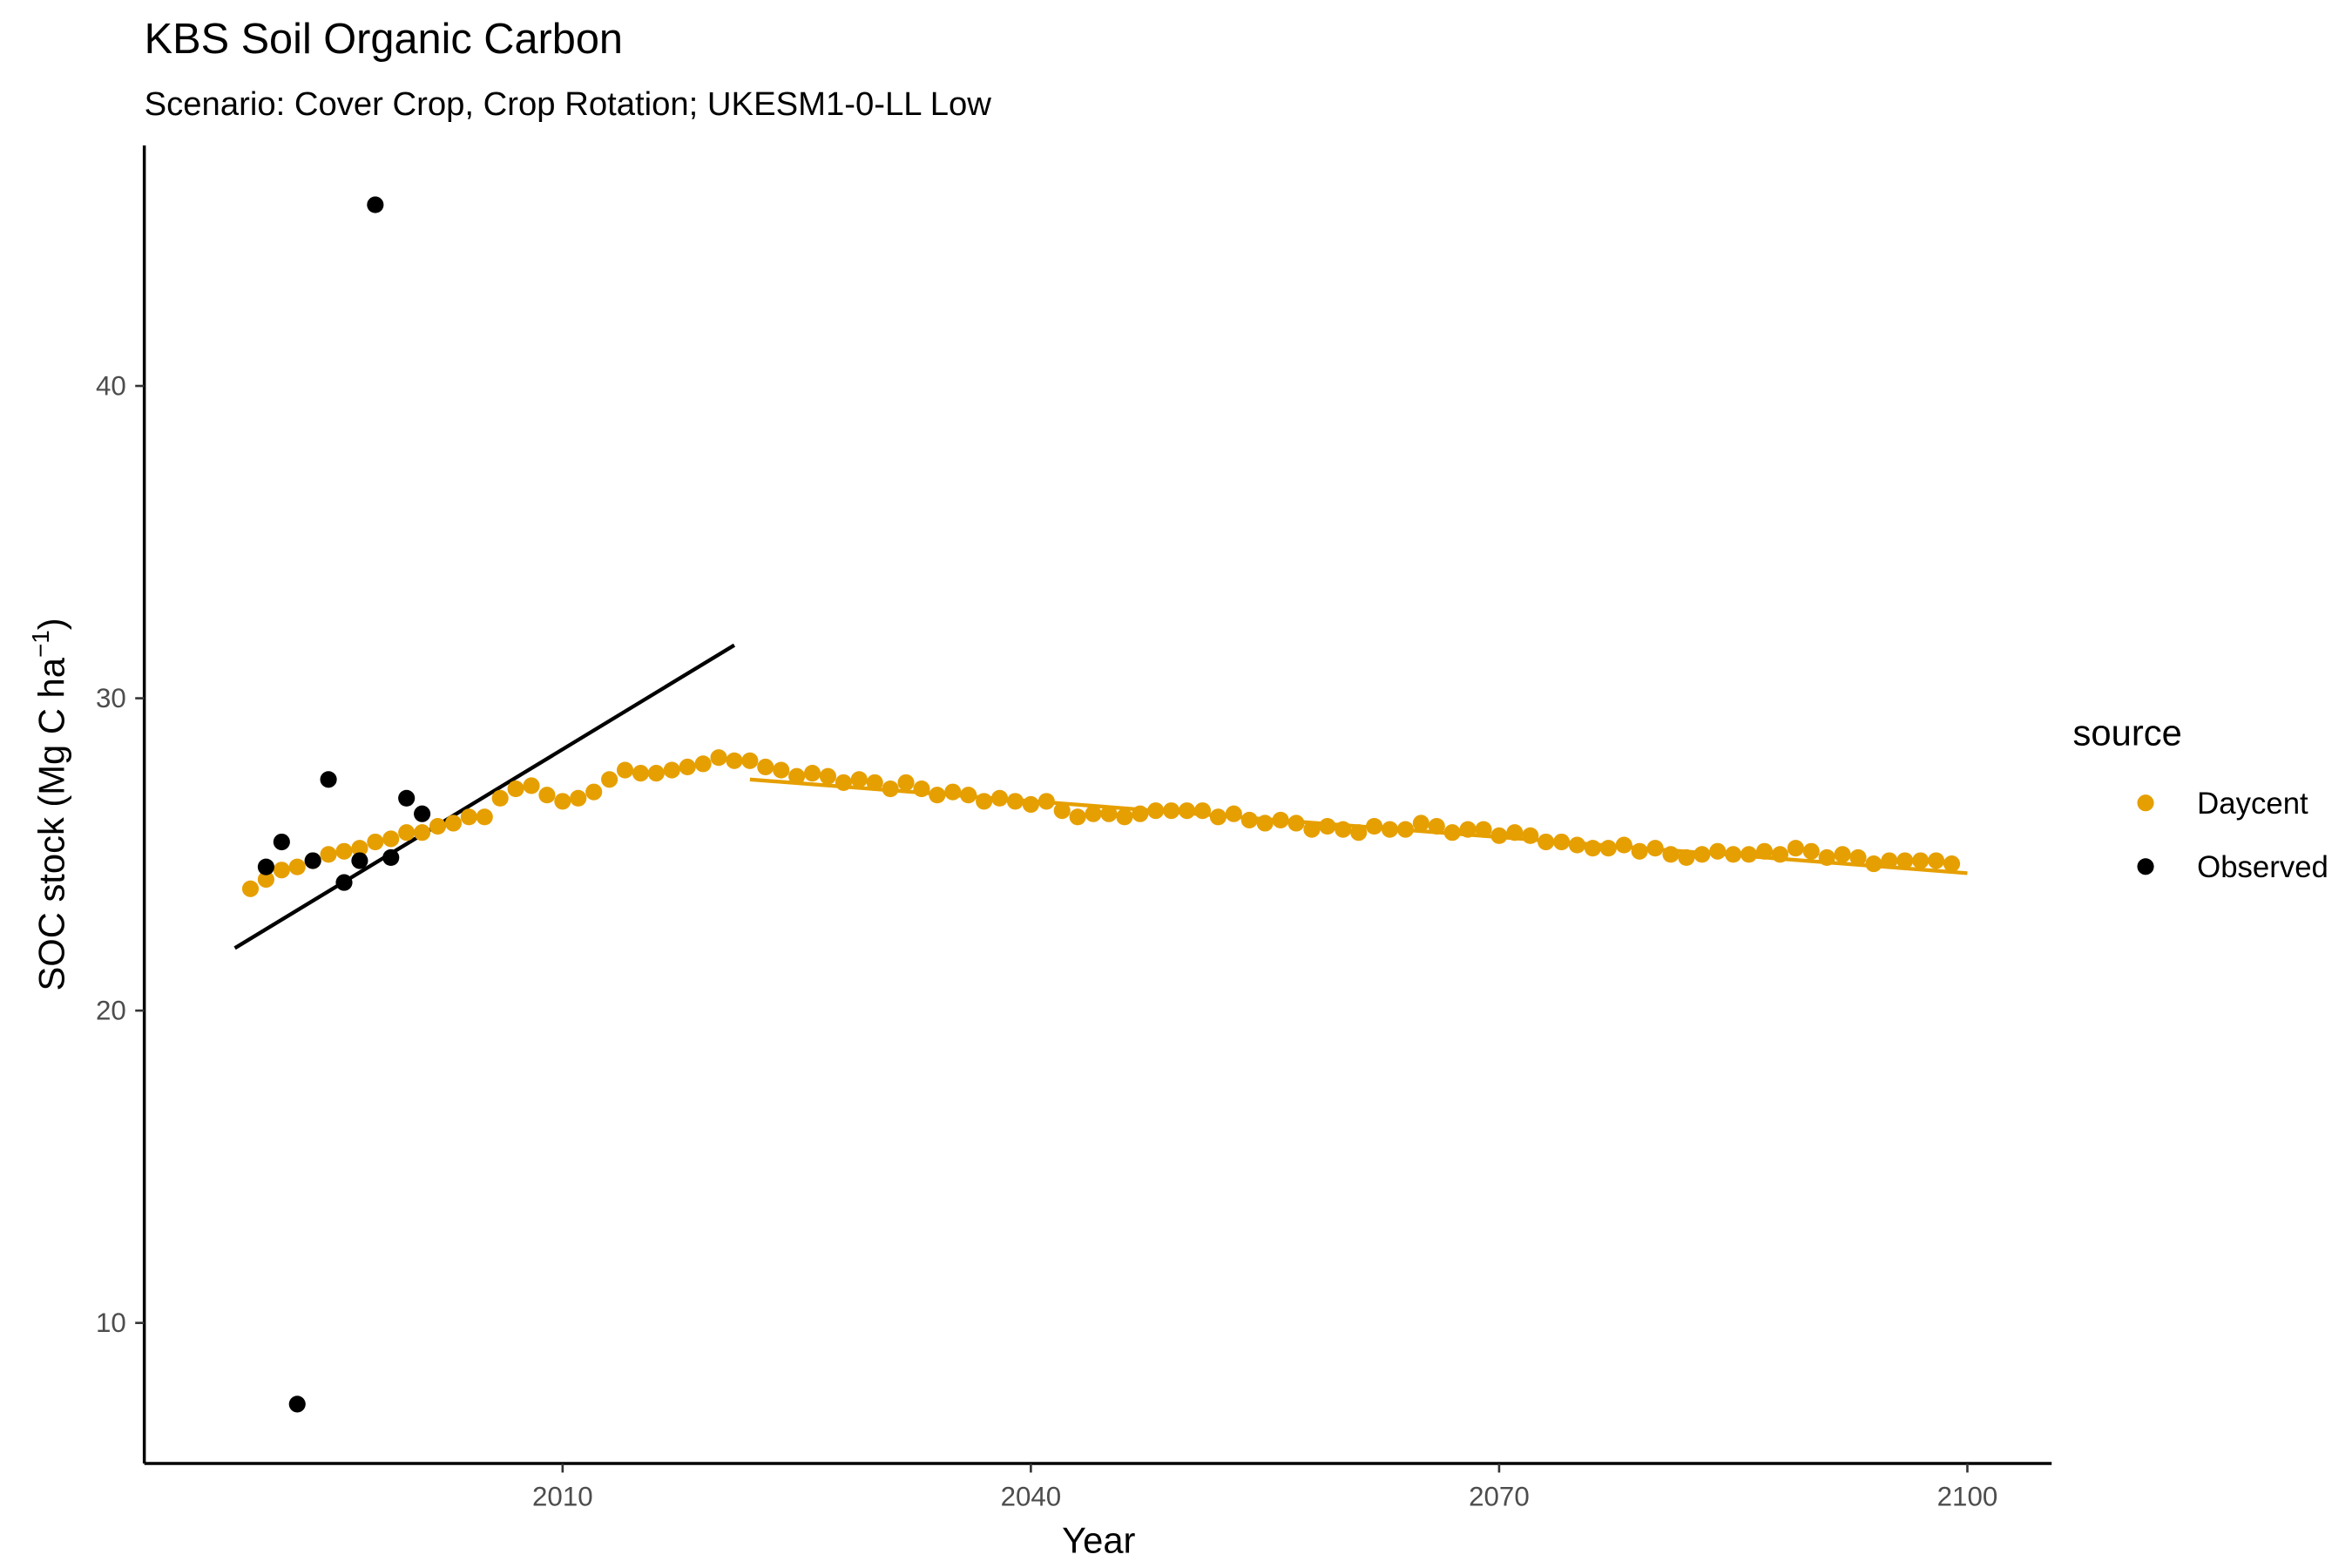  I want to click on x-axis-label: Year, so click(1098, 1540).